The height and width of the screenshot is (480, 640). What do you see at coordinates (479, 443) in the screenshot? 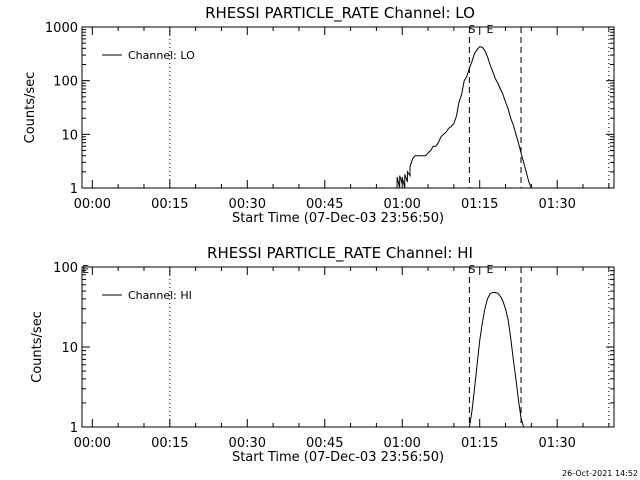
I see `panel2-xtick-label: 01:15` at bounding box center [479, 443].